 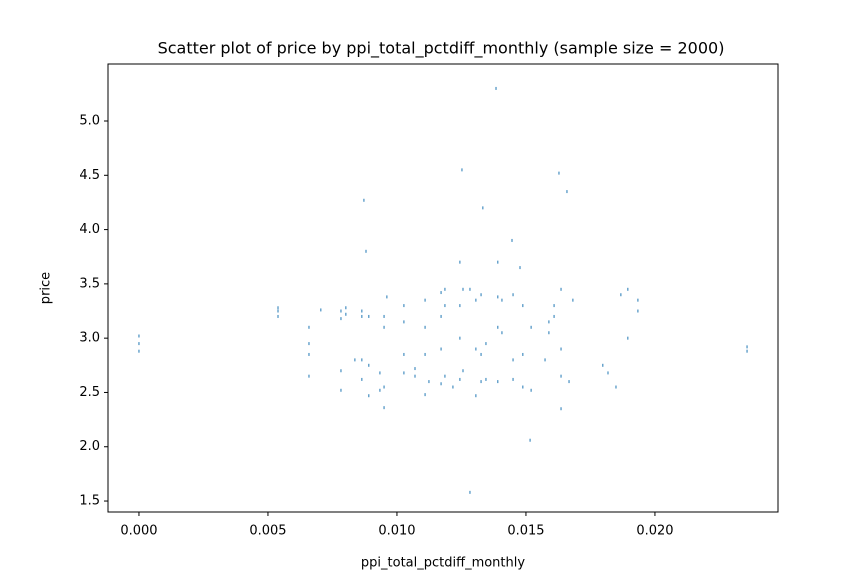 What do you see at coordinates (89, 446) in the screenshot?
I see `y-tick-label: 2.0` at bounding box center [89, 446].